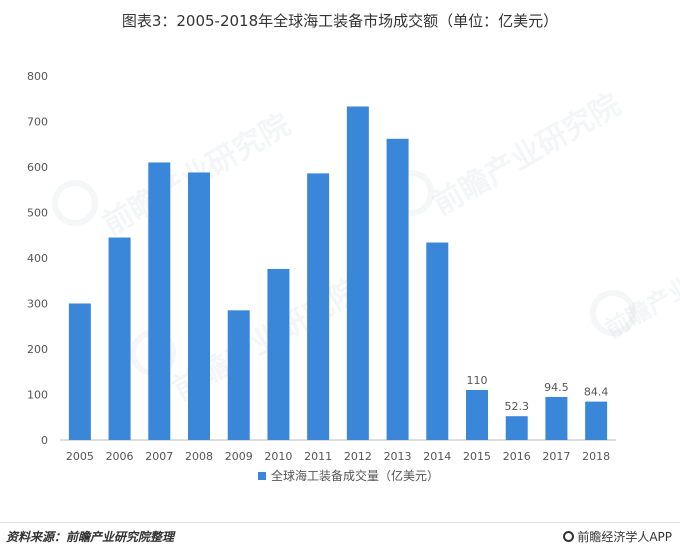 This screenshot has height=554, width=680. I want to click on y-tick-label: 500, so click(37, 213).